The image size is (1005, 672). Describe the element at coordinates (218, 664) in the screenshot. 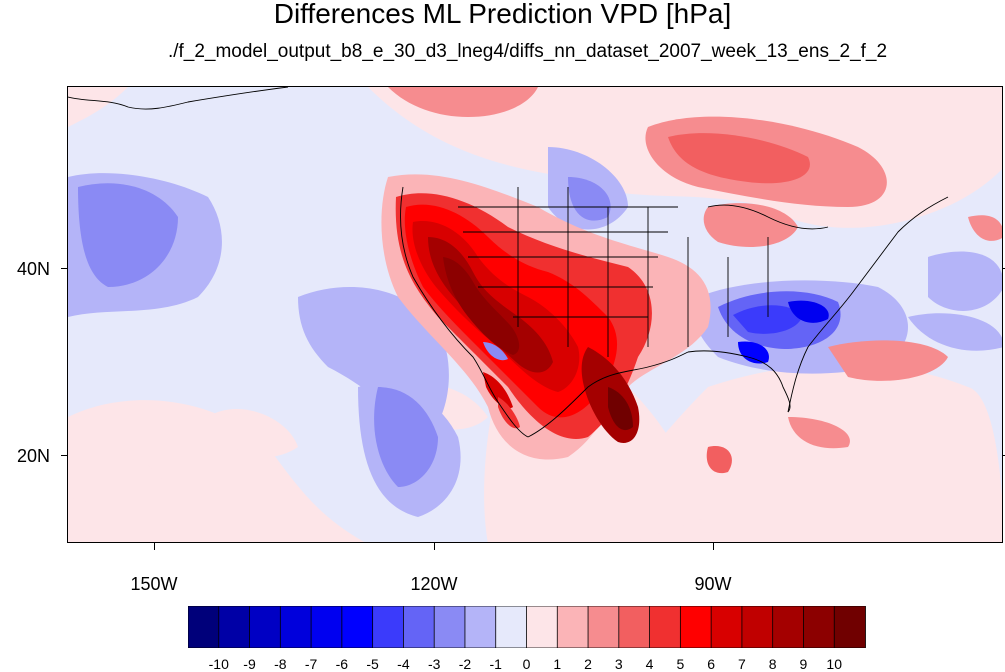

I see `colorbar-label: -10` at that location.